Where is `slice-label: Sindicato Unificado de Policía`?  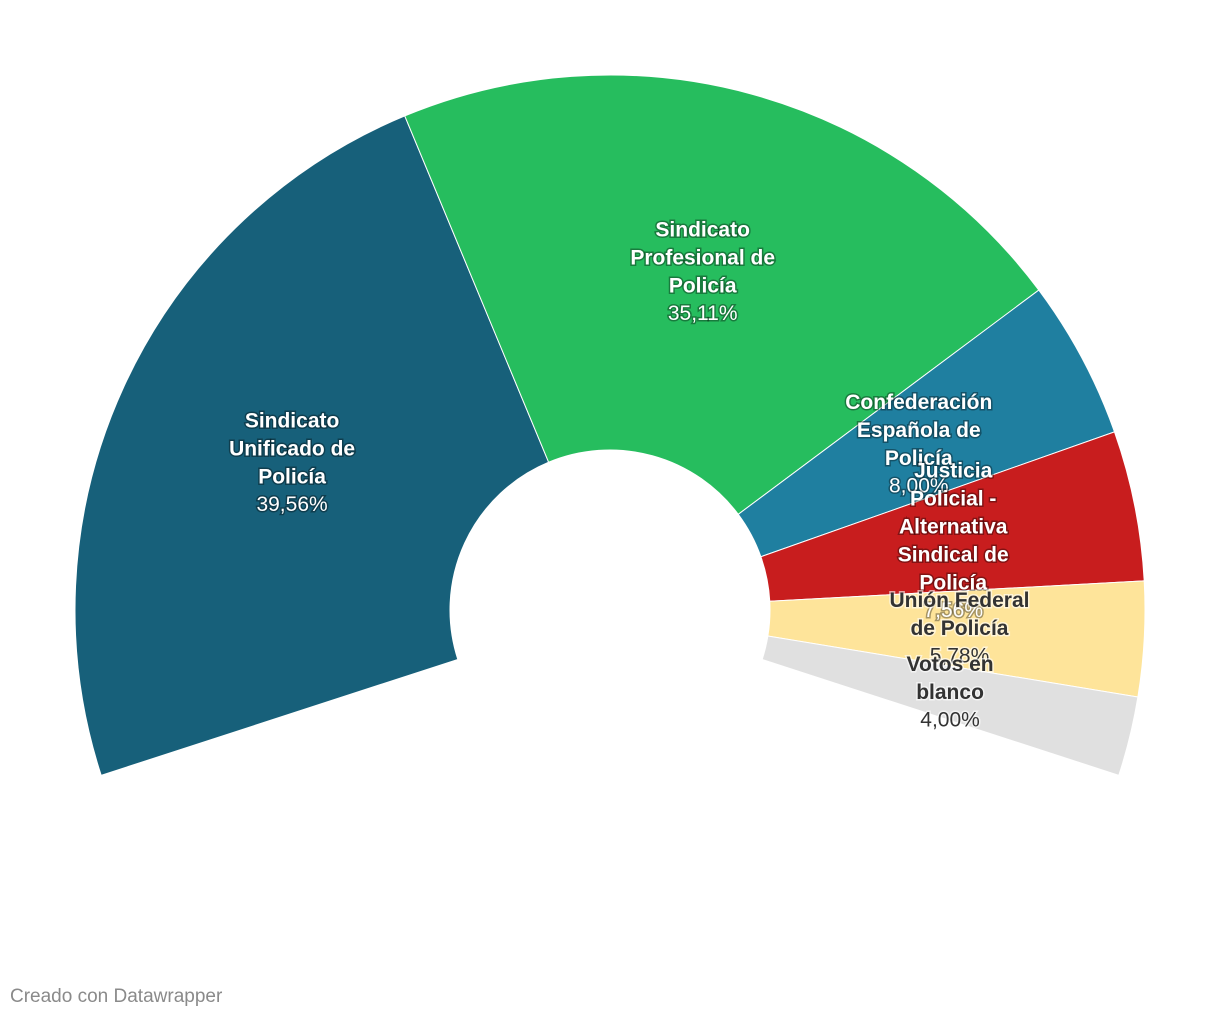
slice-label: Sindicato Unificado de Policía is located at coordinates (292, 448).